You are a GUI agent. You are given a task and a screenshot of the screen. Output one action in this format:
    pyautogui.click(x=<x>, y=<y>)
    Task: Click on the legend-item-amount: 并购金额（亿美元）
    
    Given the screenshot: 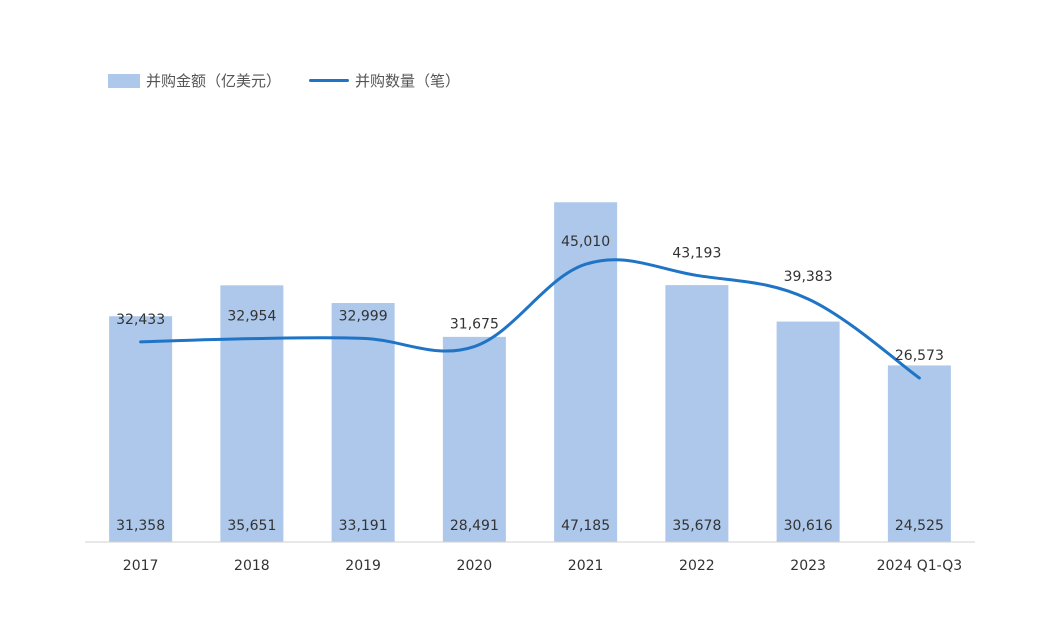 What is the action you would take?
    pyautogui.click(x=194, y=80)
    